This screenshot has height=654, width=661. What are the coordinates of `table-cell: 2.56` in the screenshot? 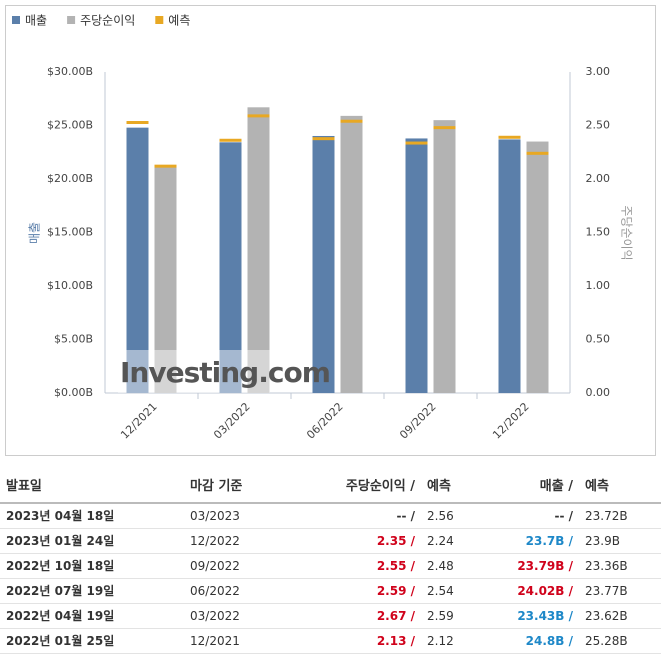 It's located at (440, 516).